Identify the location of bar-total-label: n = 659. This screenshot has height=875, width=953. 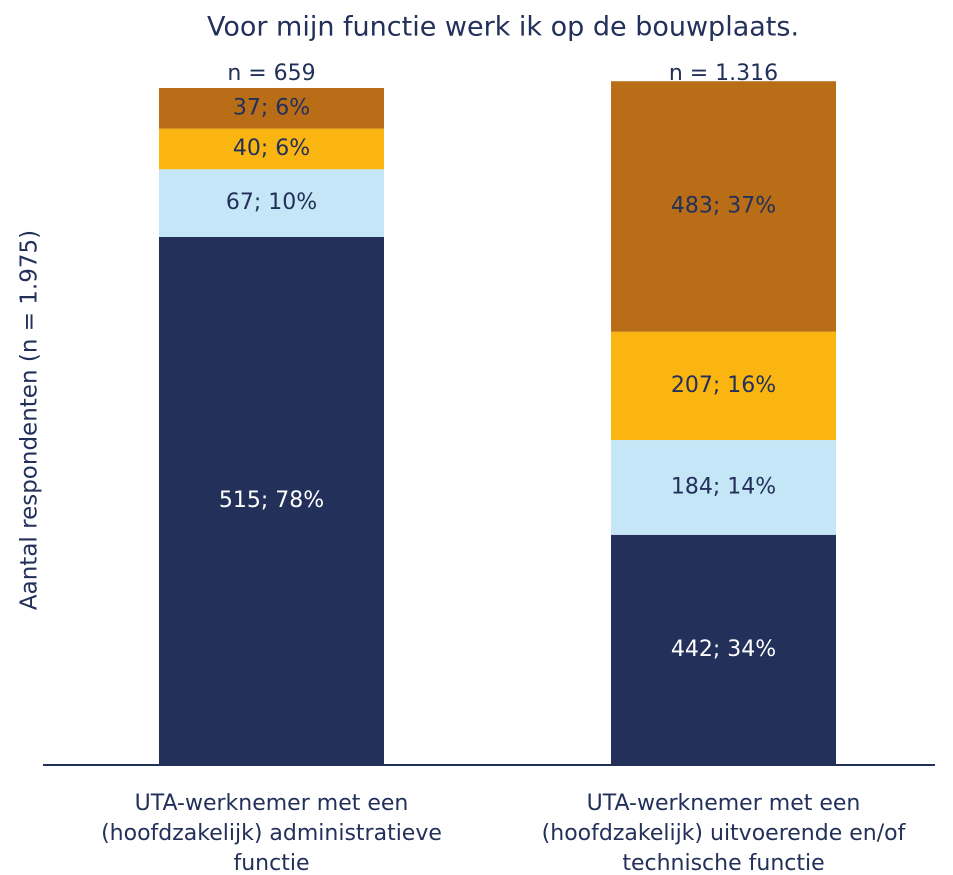
(271, 73).